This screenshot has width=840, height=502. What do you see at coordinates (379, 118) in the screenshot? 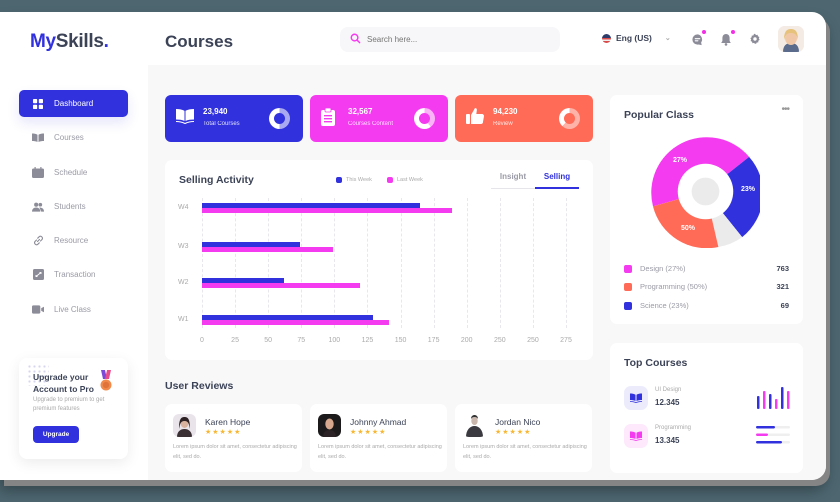
I see `stat-card-courses-content: 32,567 Courses Content` at bounding box center [379, 118].